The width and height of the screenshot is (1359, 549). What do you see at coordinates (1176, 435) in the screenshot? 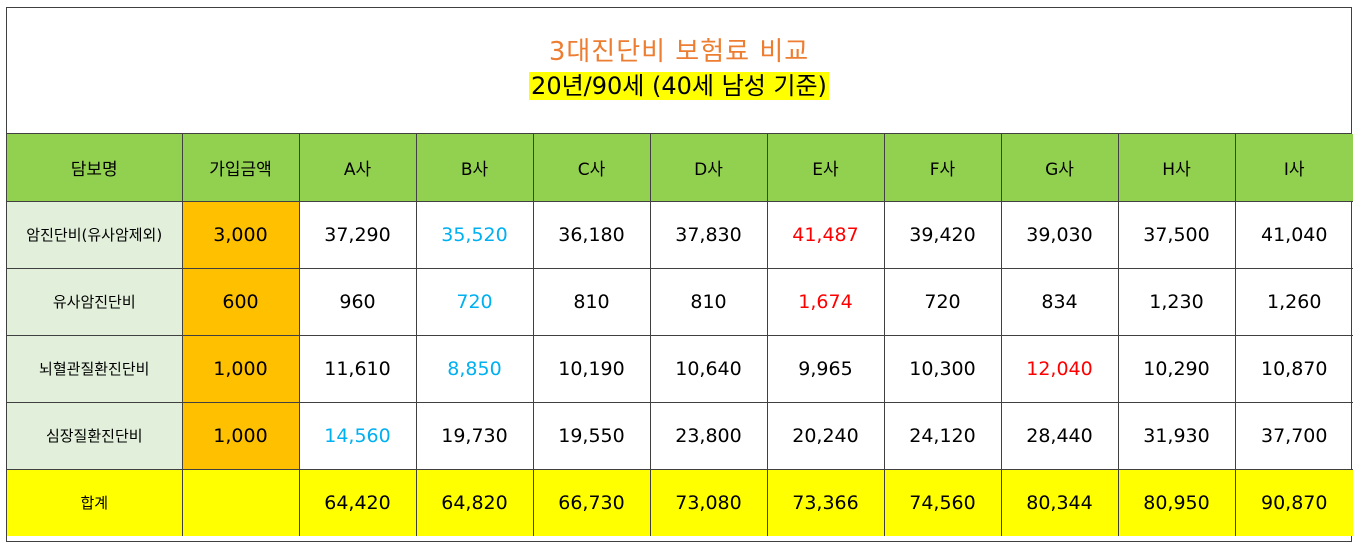
I see `premium-cell: 31,930` at bounding box center [1176, 435].